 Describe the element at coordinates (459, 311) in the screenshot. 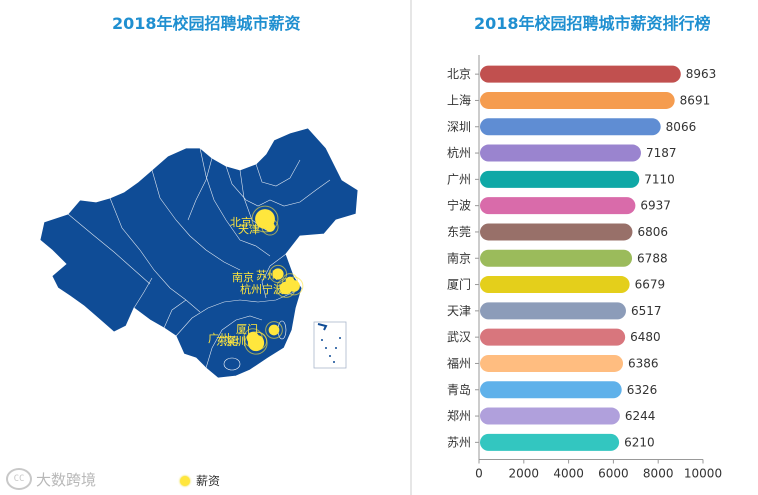

I see `category-label: 天津` at that location.